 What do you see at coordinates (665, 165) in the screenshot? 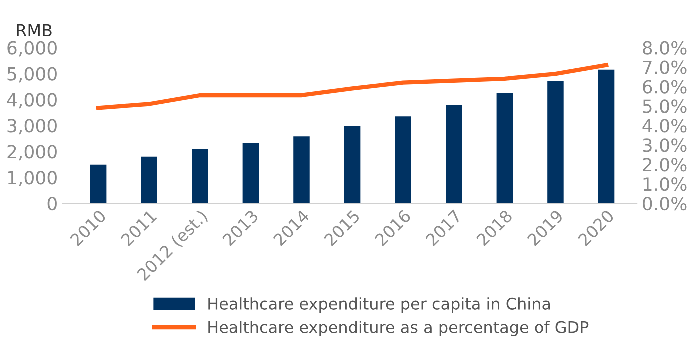
I see `y2-tick-label: 2.0%` at bounding box center [665, 165].